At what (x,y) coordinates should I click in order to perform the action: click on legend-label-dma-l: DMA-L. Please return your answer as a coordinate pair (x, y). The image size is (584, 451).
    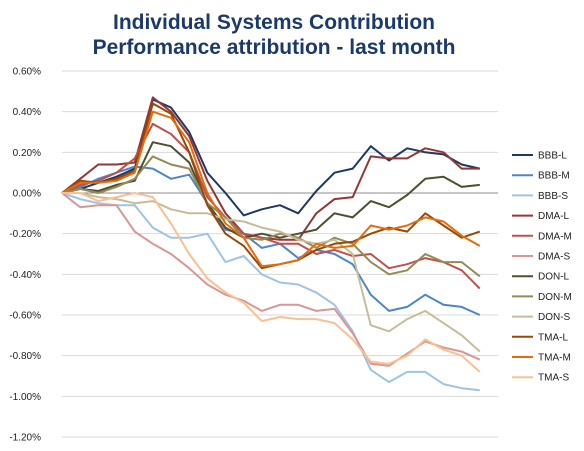
    Looking at the image, I should click on (554, 216).